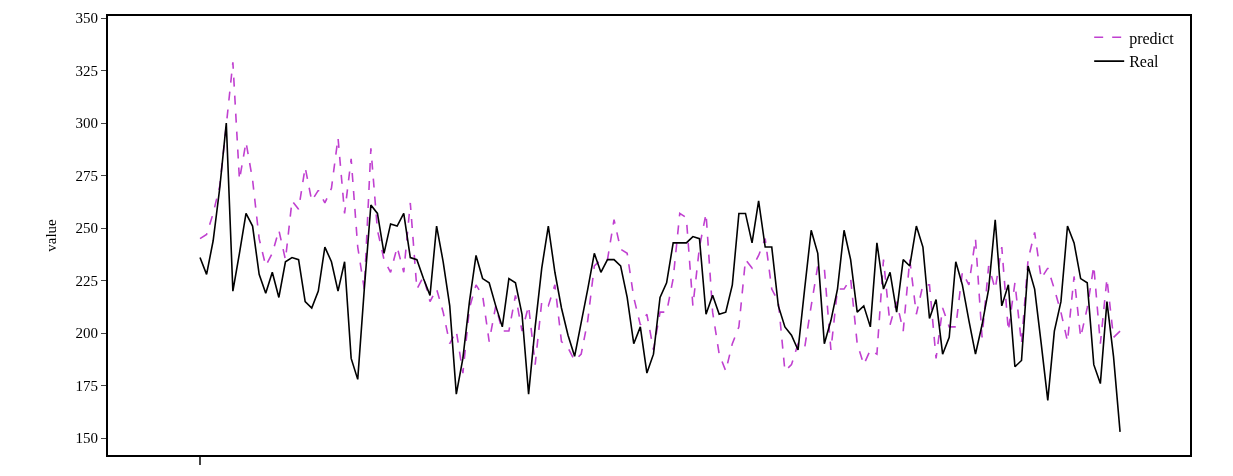 The image size is (1233, 476). Describe the element at coordinates (1152, 38) in the screenshot. I see `legend-label: predict` at that location.